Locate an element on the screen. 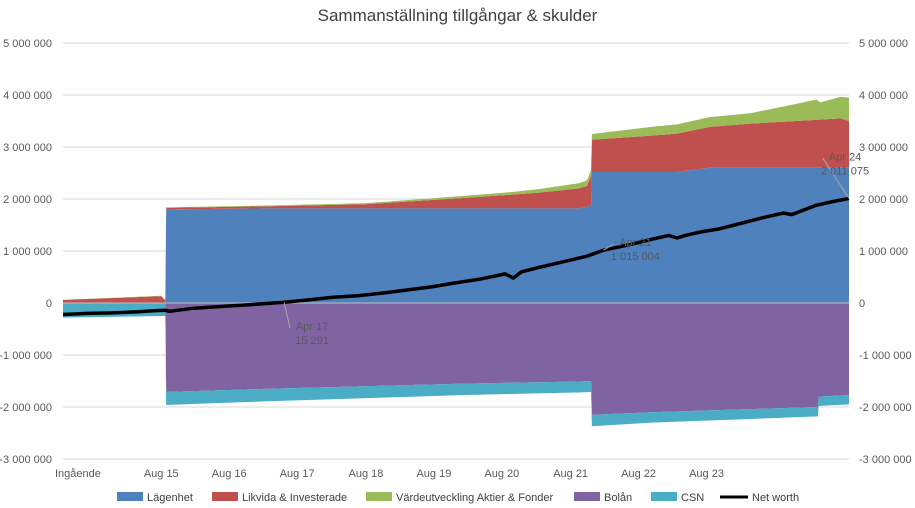  y-tick-label-right: 2 000 000 is located at coordinates (883, 200).